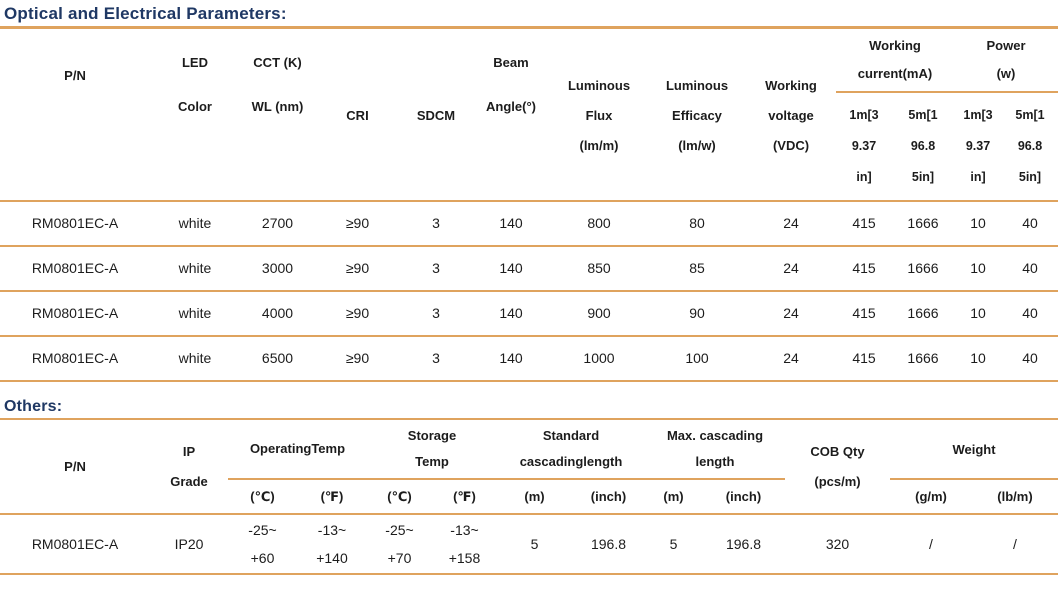 Image resolution: width=1058 pixels, height=599 pixels. Describe the element at coordinates (791, 115) in the screenshot. I see `header-working-voltage: Working voltage (VDC)` at that location.